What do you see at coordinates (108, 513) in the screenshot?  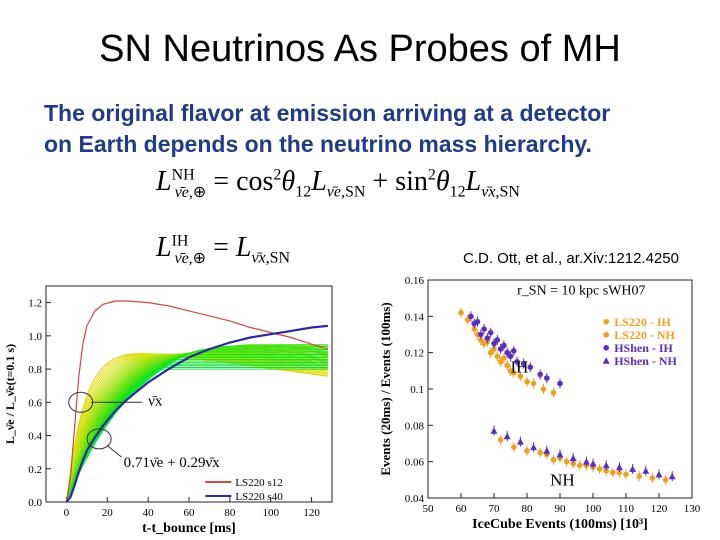 I see `x-tick-label: 20` at bounding box center [108, 513].